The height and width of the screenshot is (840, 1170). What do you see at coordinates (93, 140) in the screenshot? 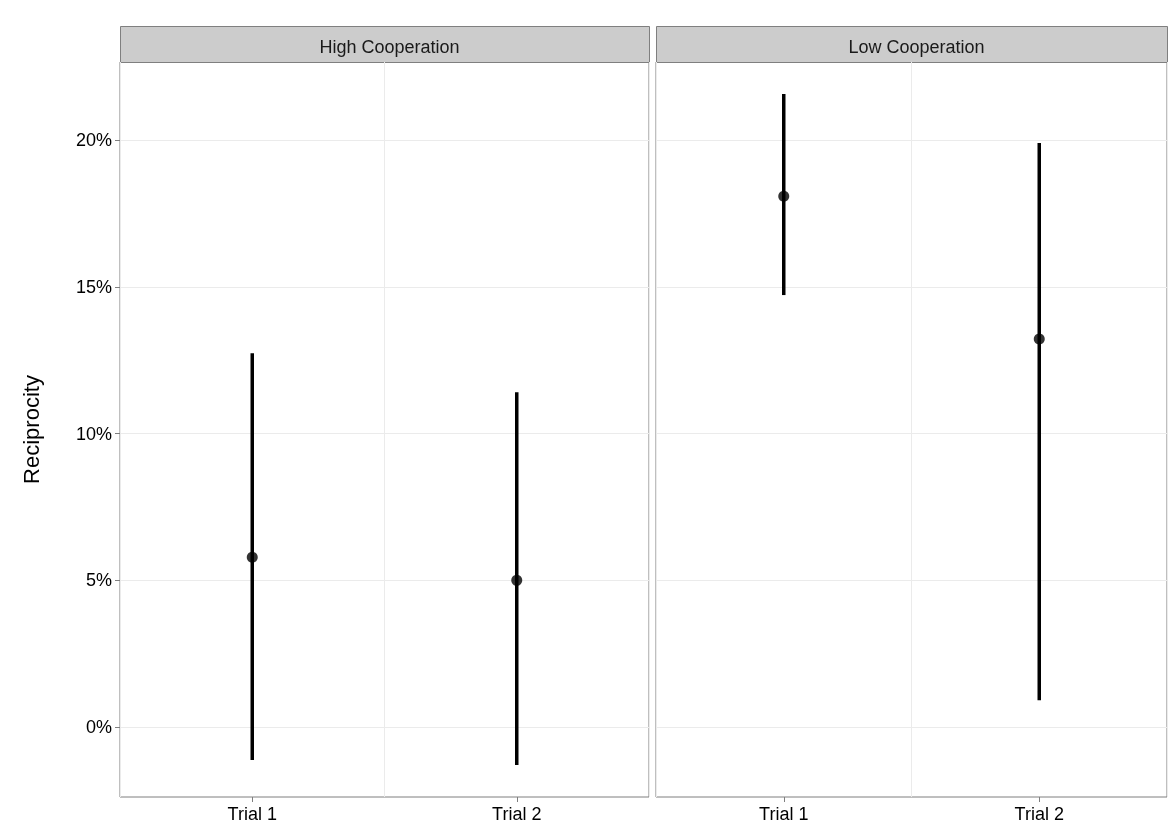
I see `y-tick-label: 20%` at bounding box center [93, 140].